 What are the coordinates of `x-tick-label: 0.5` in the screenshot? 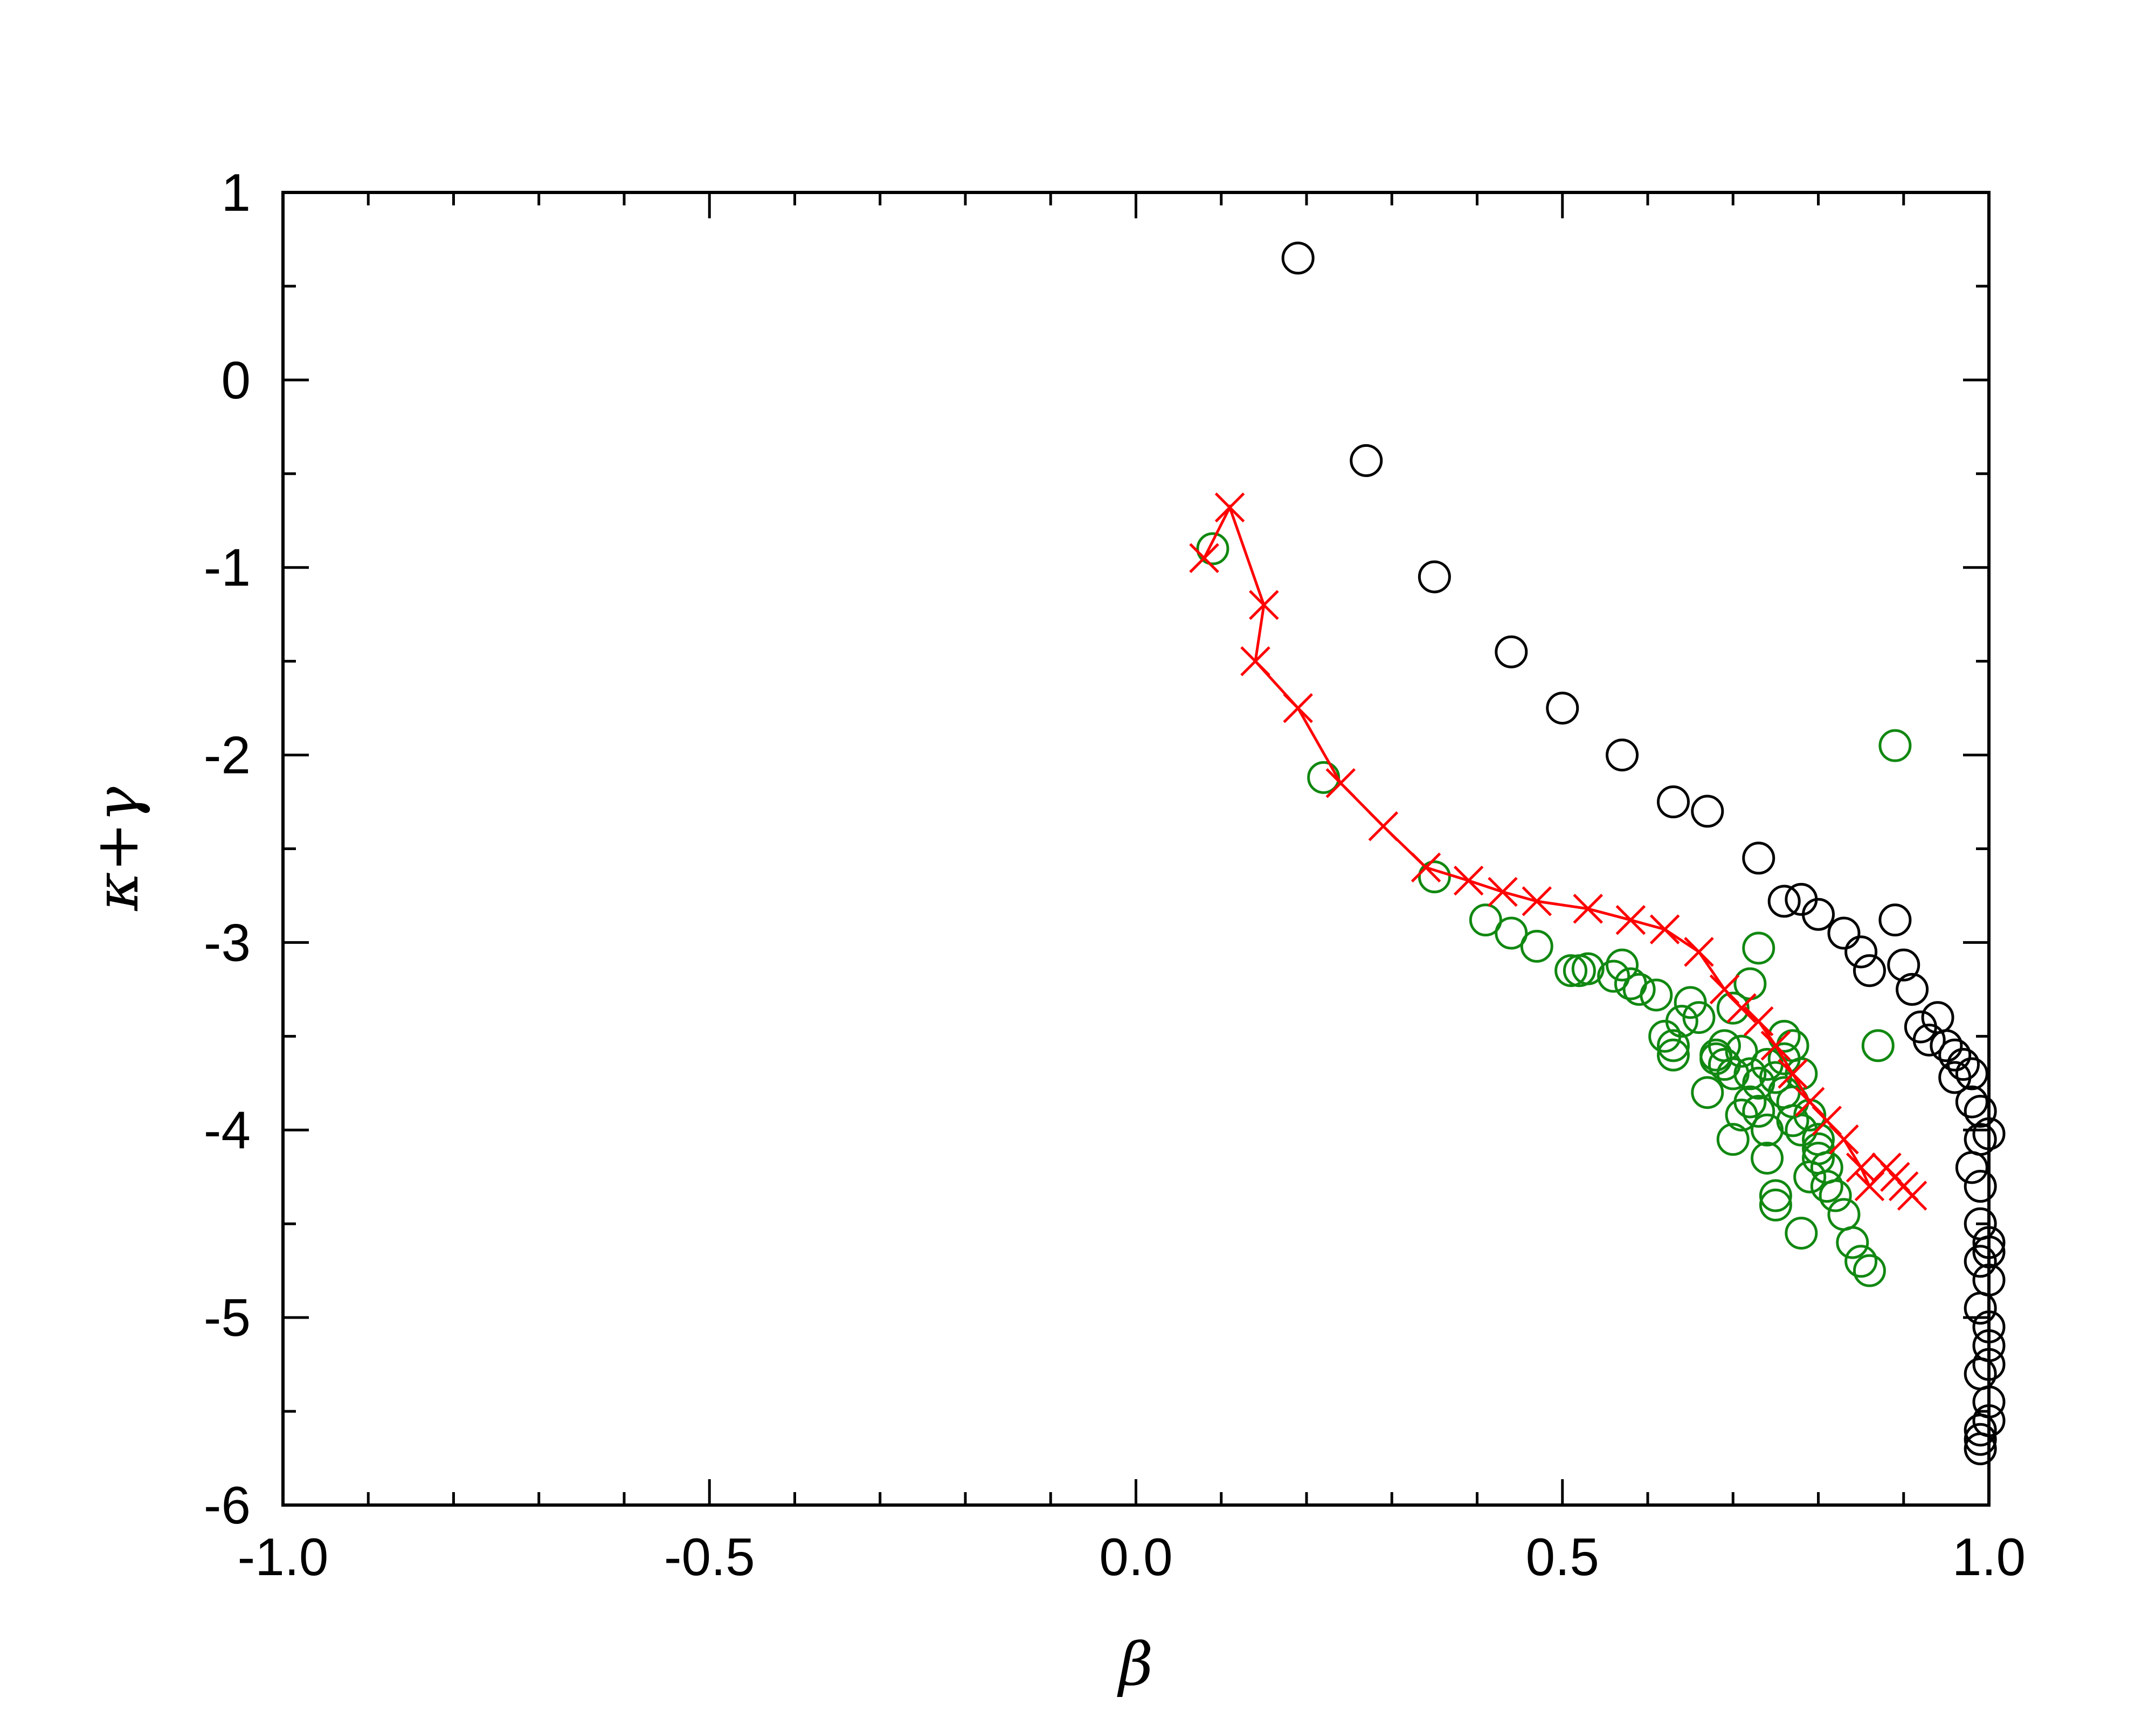 It's located at (1562, 1556).